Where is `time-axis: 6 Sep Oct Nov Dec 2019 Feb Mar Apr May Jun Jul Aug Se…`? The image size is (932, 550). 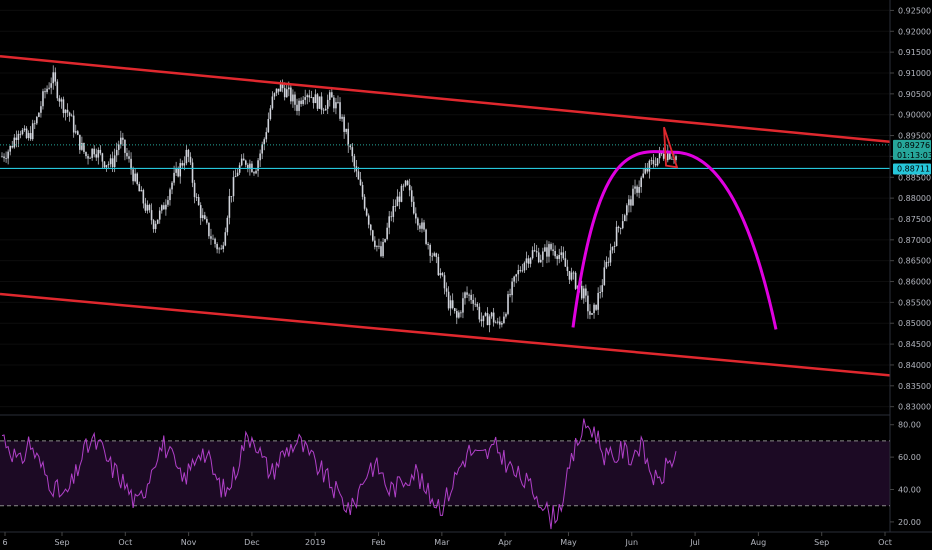 time-axis: 6 Sep Oct Nov Dec 2019 Feb Mar Apr May Jun Jul Aug Se… is located at coordinates (466, 539).